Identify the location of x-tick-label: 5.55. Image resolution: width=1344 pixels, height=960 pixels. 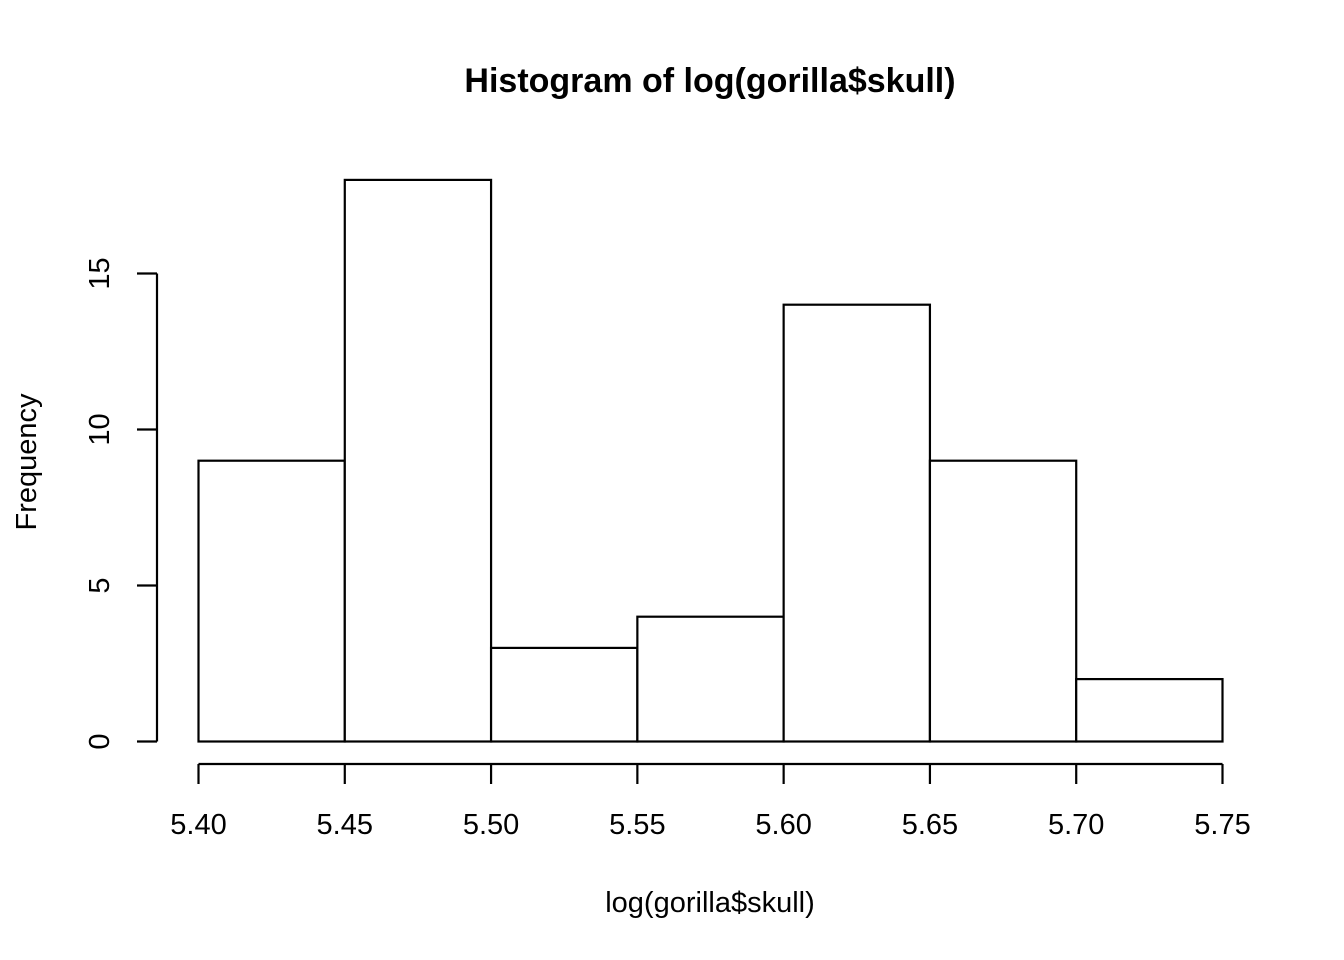
(637, 825).